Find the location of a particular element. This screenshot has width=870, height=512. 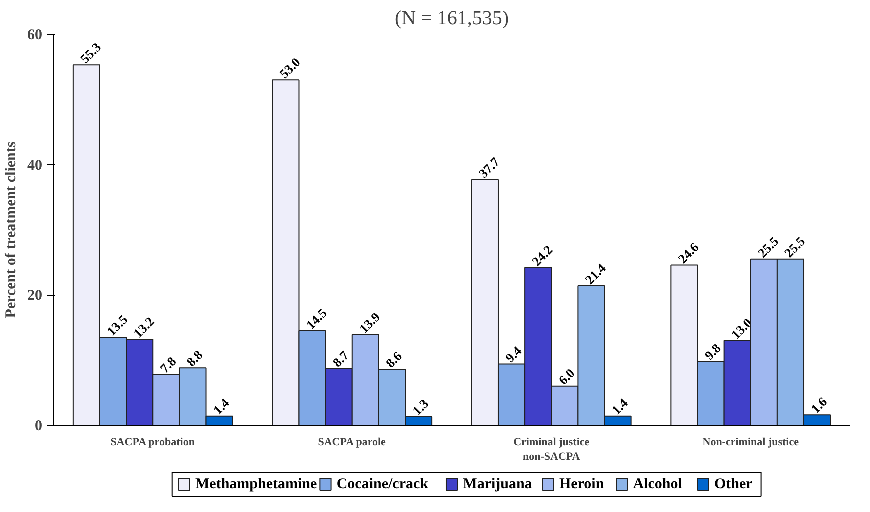

data-label: 8.7 is located at coordinates (341, 359).